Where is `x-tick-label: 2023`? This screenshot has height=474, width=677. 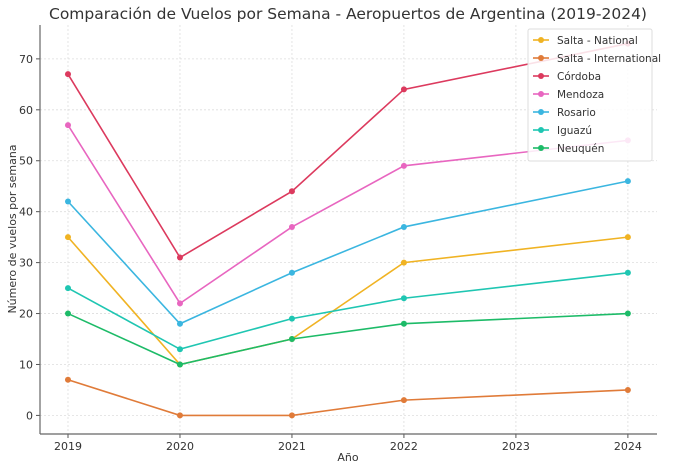 x-tick-label: 2023 is located at coordinates (516, 446).